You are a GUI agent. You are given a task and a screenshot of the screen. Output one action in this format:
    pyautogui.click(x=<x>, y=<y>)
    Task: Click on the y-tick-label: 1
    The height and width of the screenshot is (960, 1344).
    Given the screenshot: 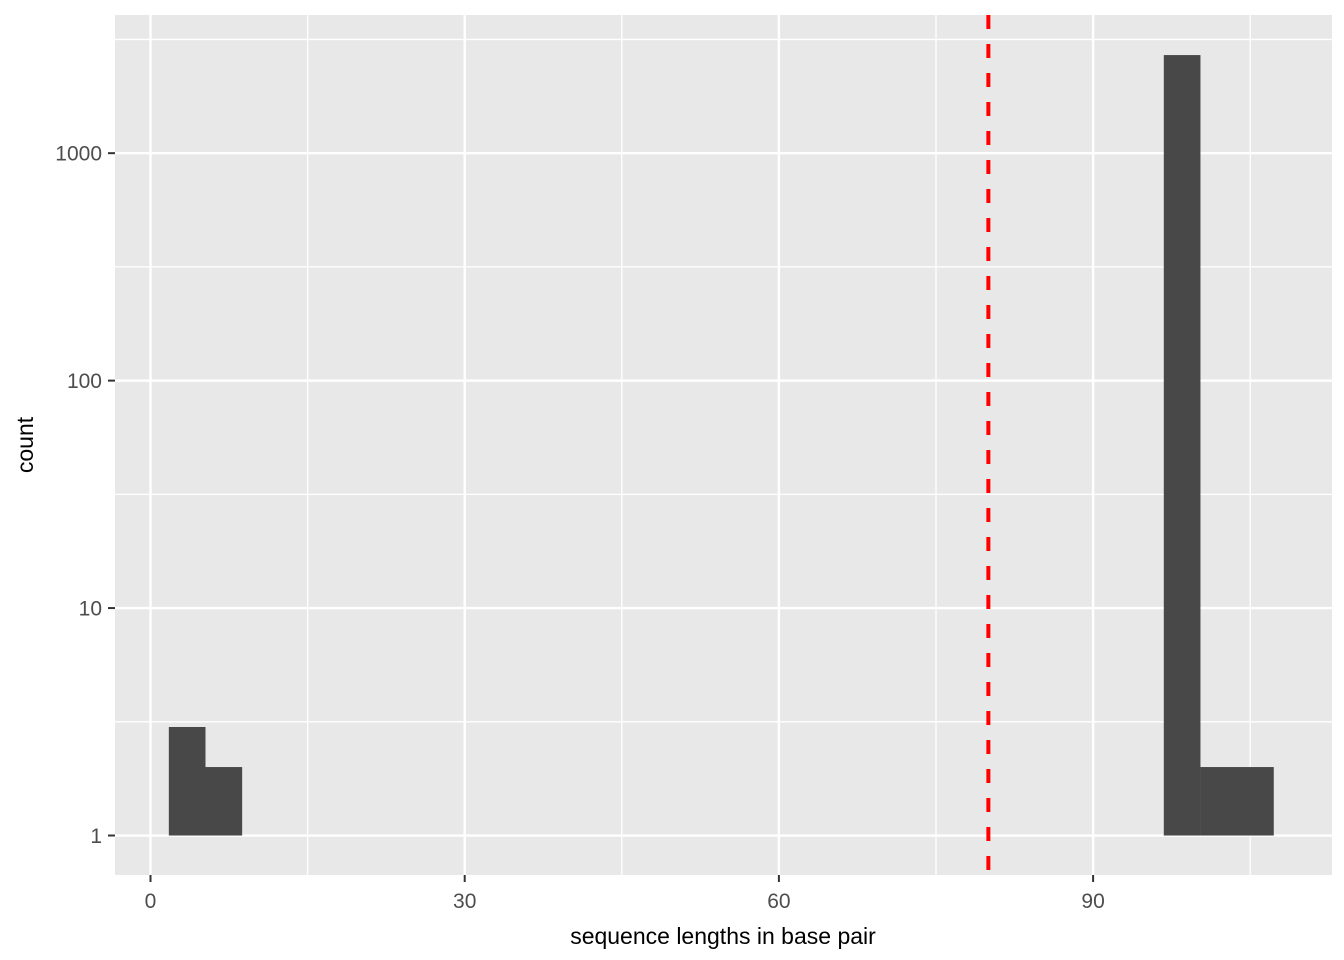 What is the action you would take?
    pyautogui.click(x=96, y=836)
    